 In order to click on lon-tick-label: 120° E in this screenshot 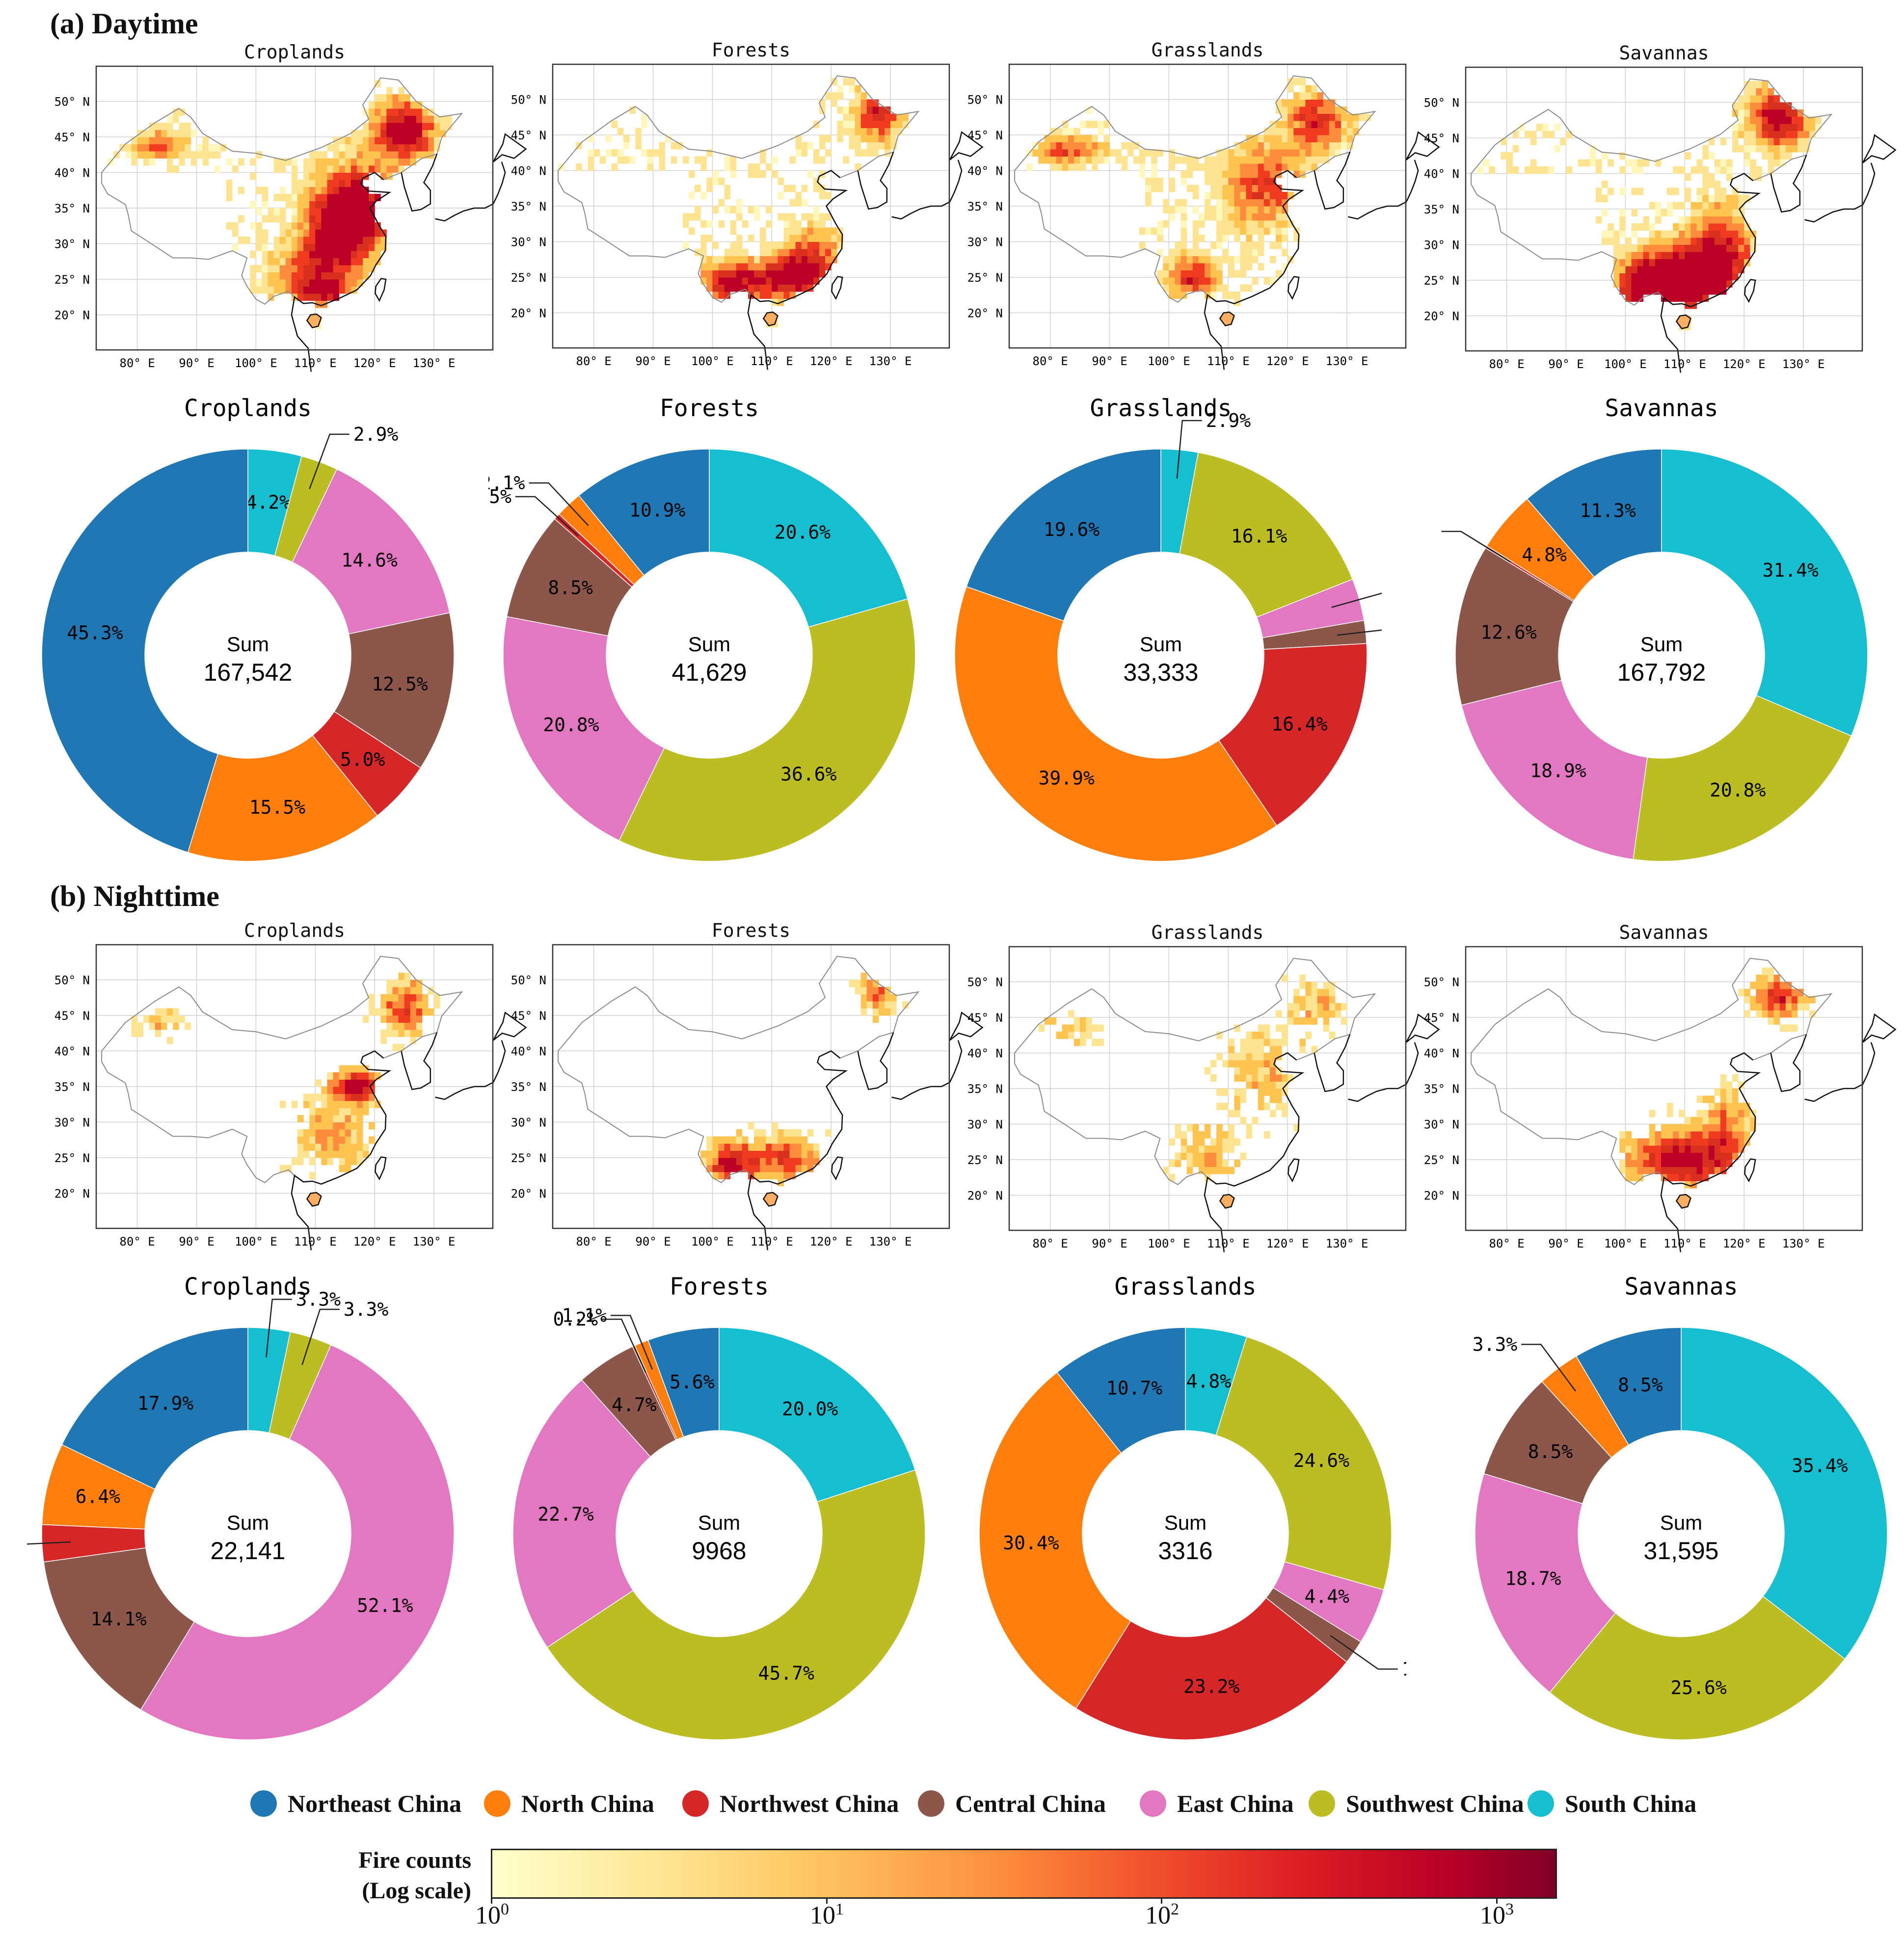, I will do `click(1744, 364)`.